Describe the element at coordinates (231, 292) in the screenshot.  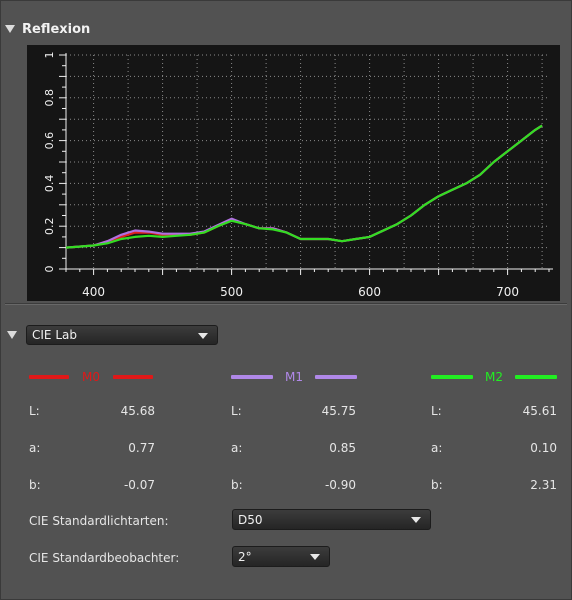
I see `x-tick-label: 500` at that location.